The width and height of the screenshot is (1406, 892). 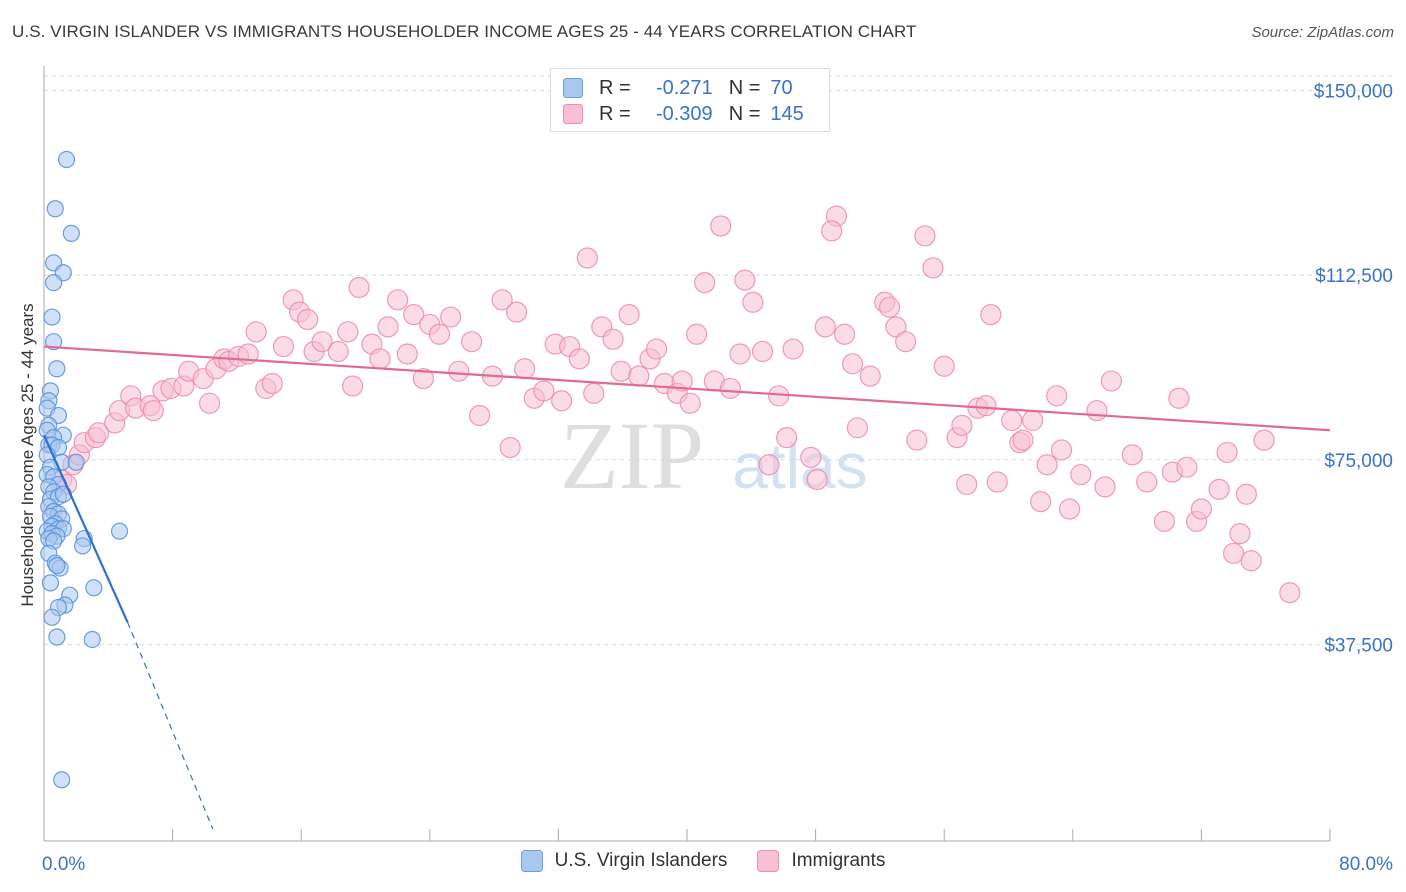 I want to click on y-tick-label: $75,000, so click(x=1358, y=461).